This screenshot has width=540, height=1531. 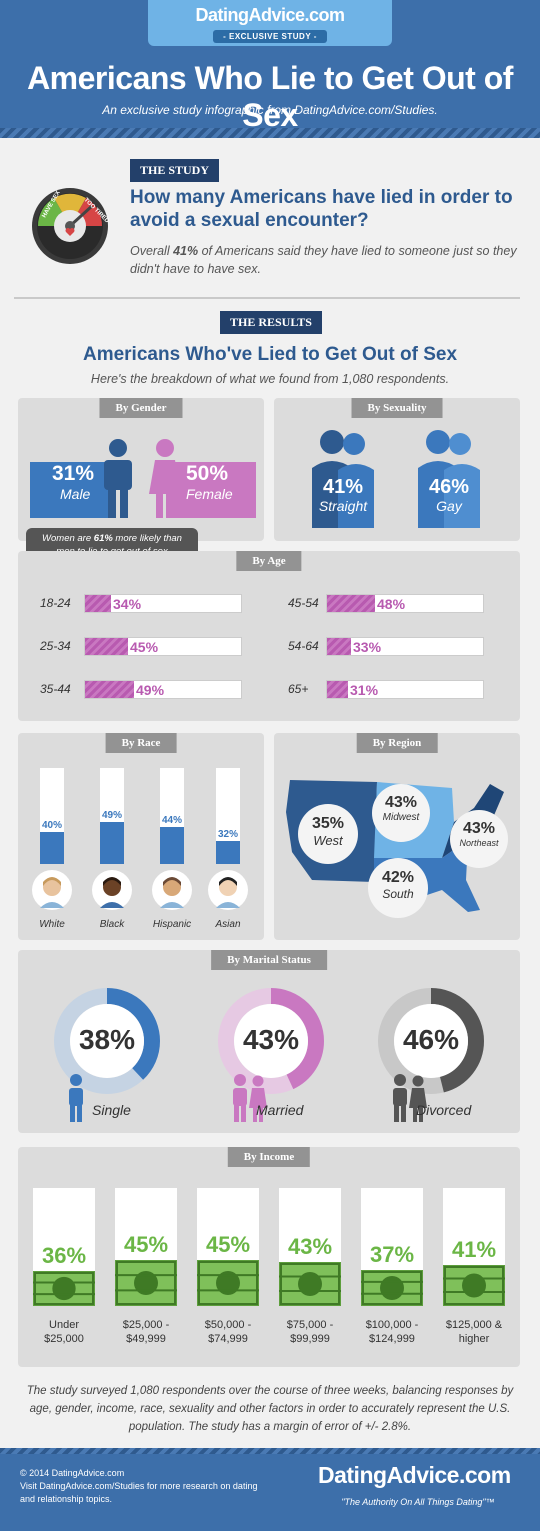 I want to click on age-value: 34%, so click(x=127, y=604).